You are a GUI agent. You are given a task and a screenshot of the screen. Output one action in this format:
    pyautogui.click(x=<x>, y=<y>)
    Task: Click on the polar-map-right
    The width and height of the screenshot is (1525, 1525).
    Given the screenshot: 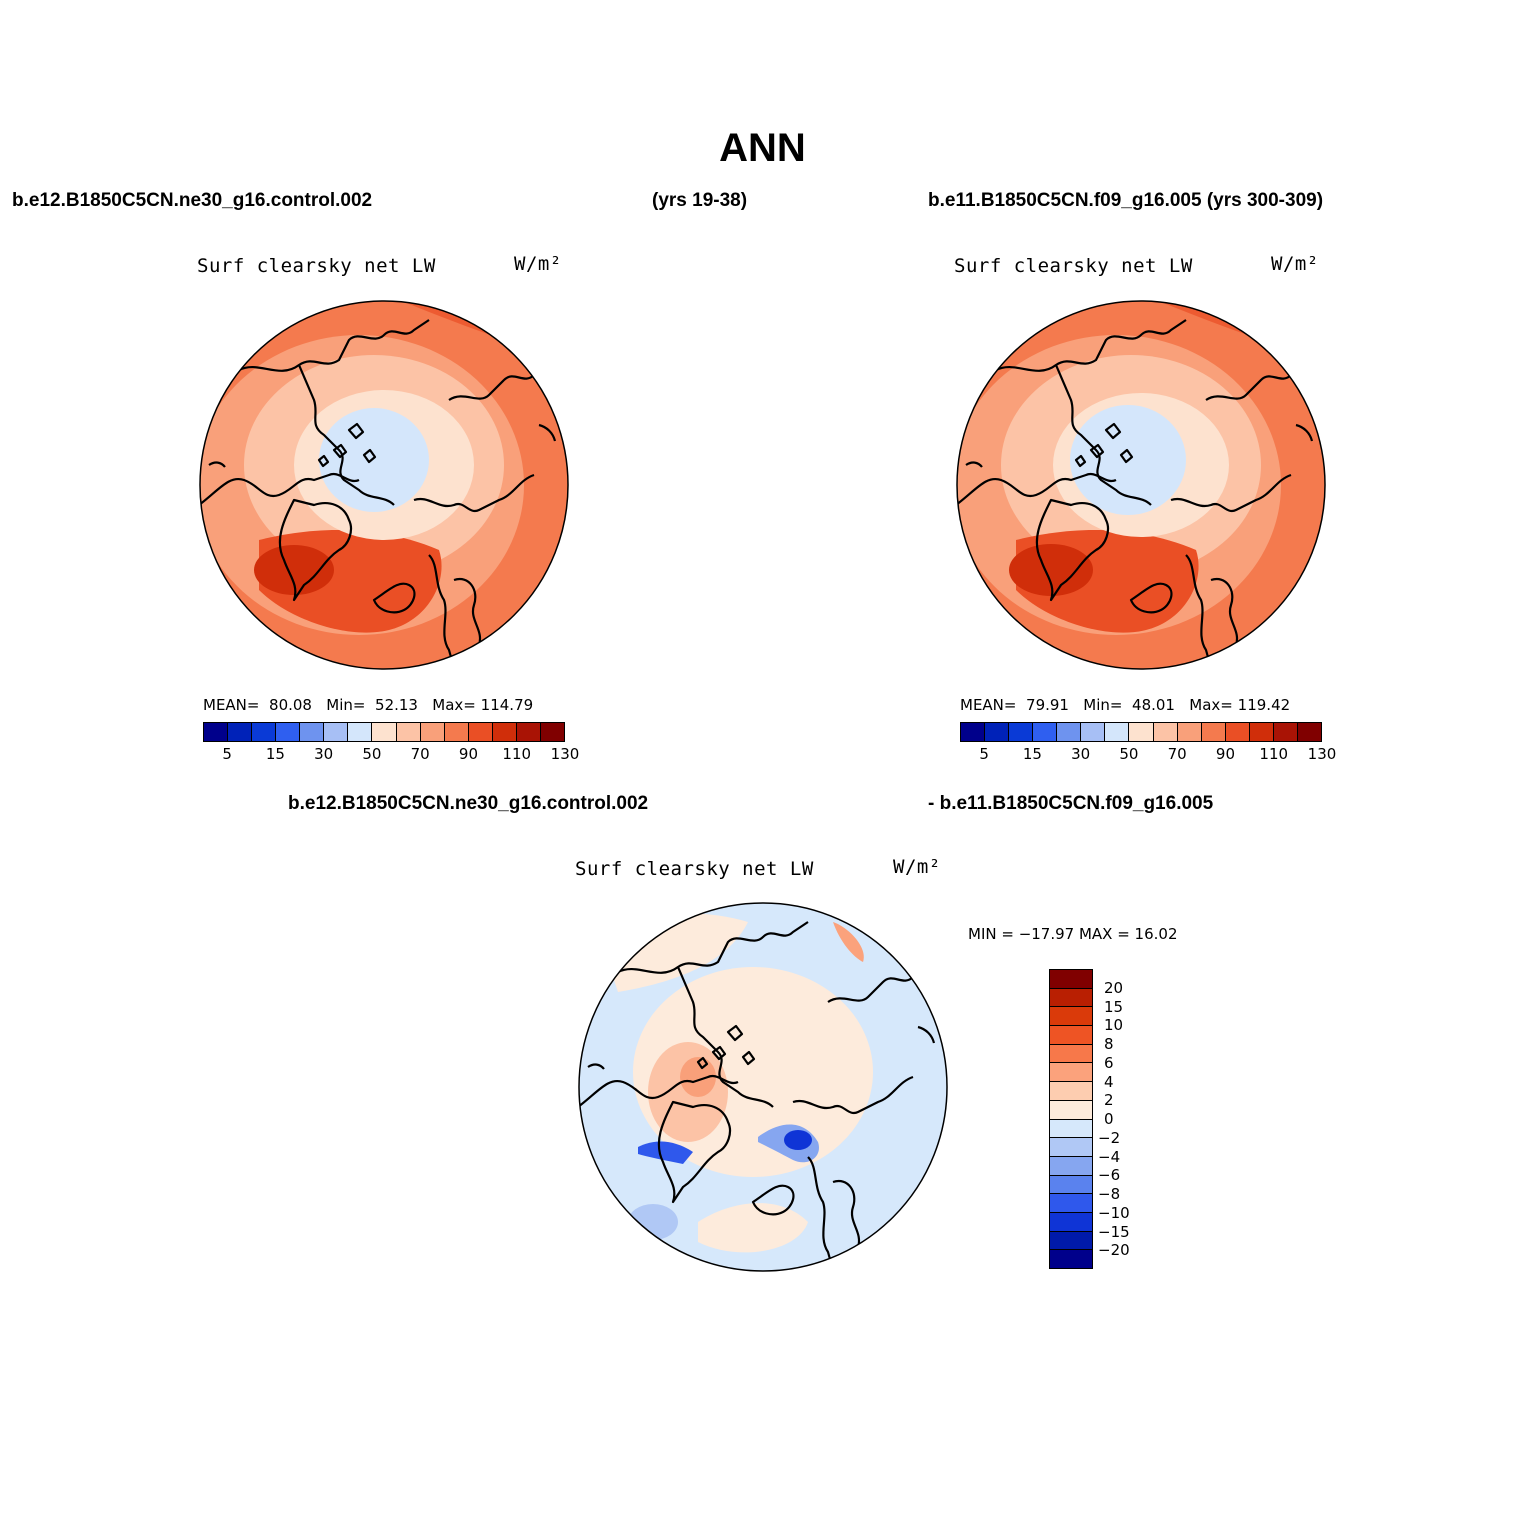 What is the action you would take?
    pyautogui.click(x=1141, y=485)
    